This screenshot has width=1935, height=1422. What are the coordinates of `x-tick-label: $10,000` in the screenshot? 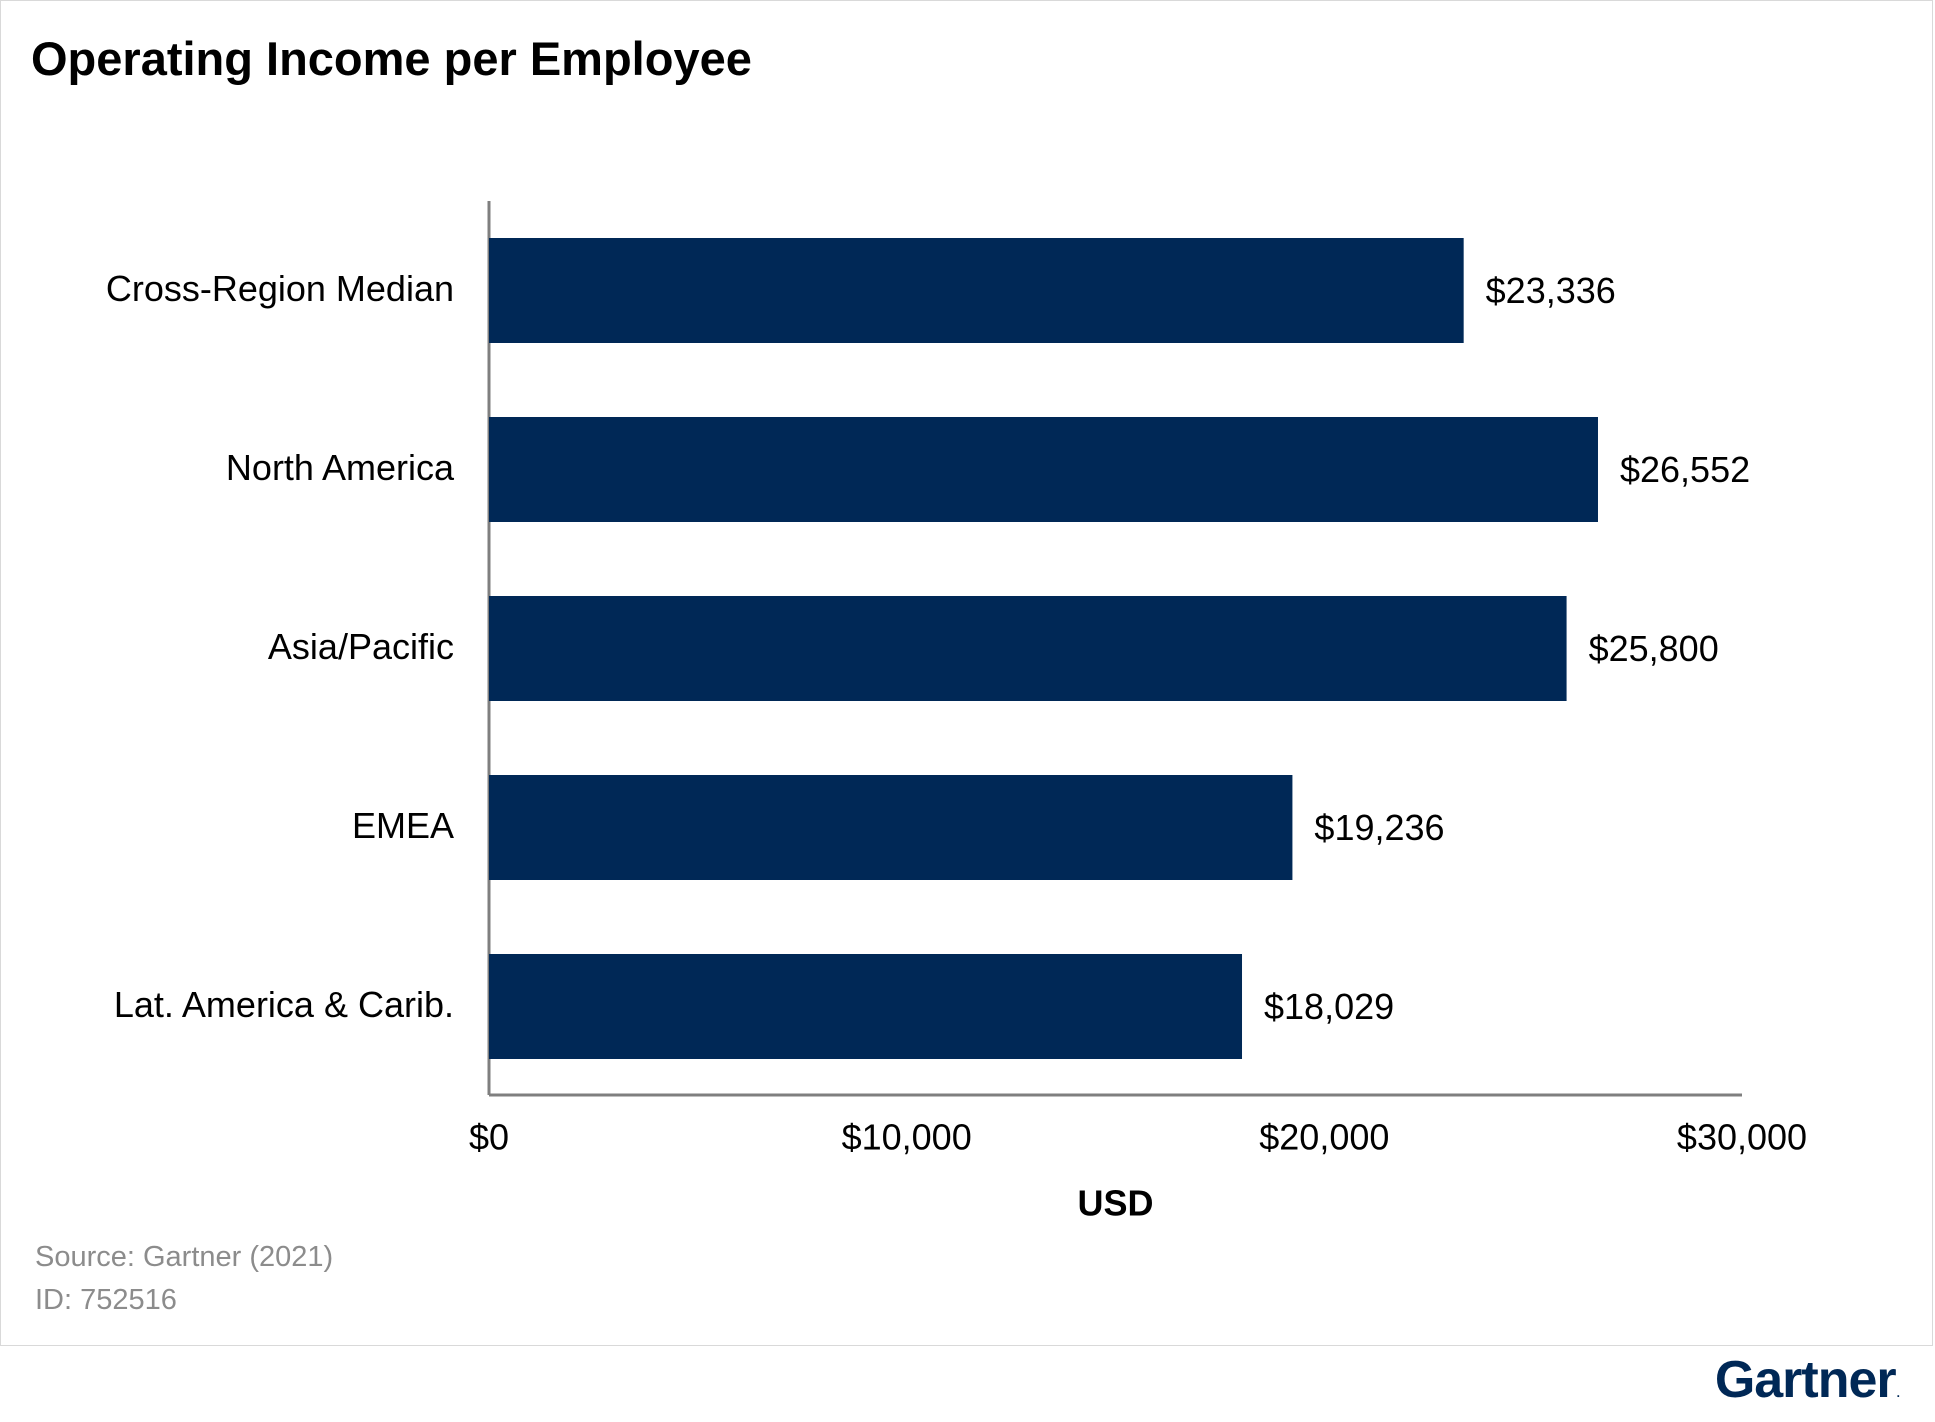 It's located at (907, 1137).